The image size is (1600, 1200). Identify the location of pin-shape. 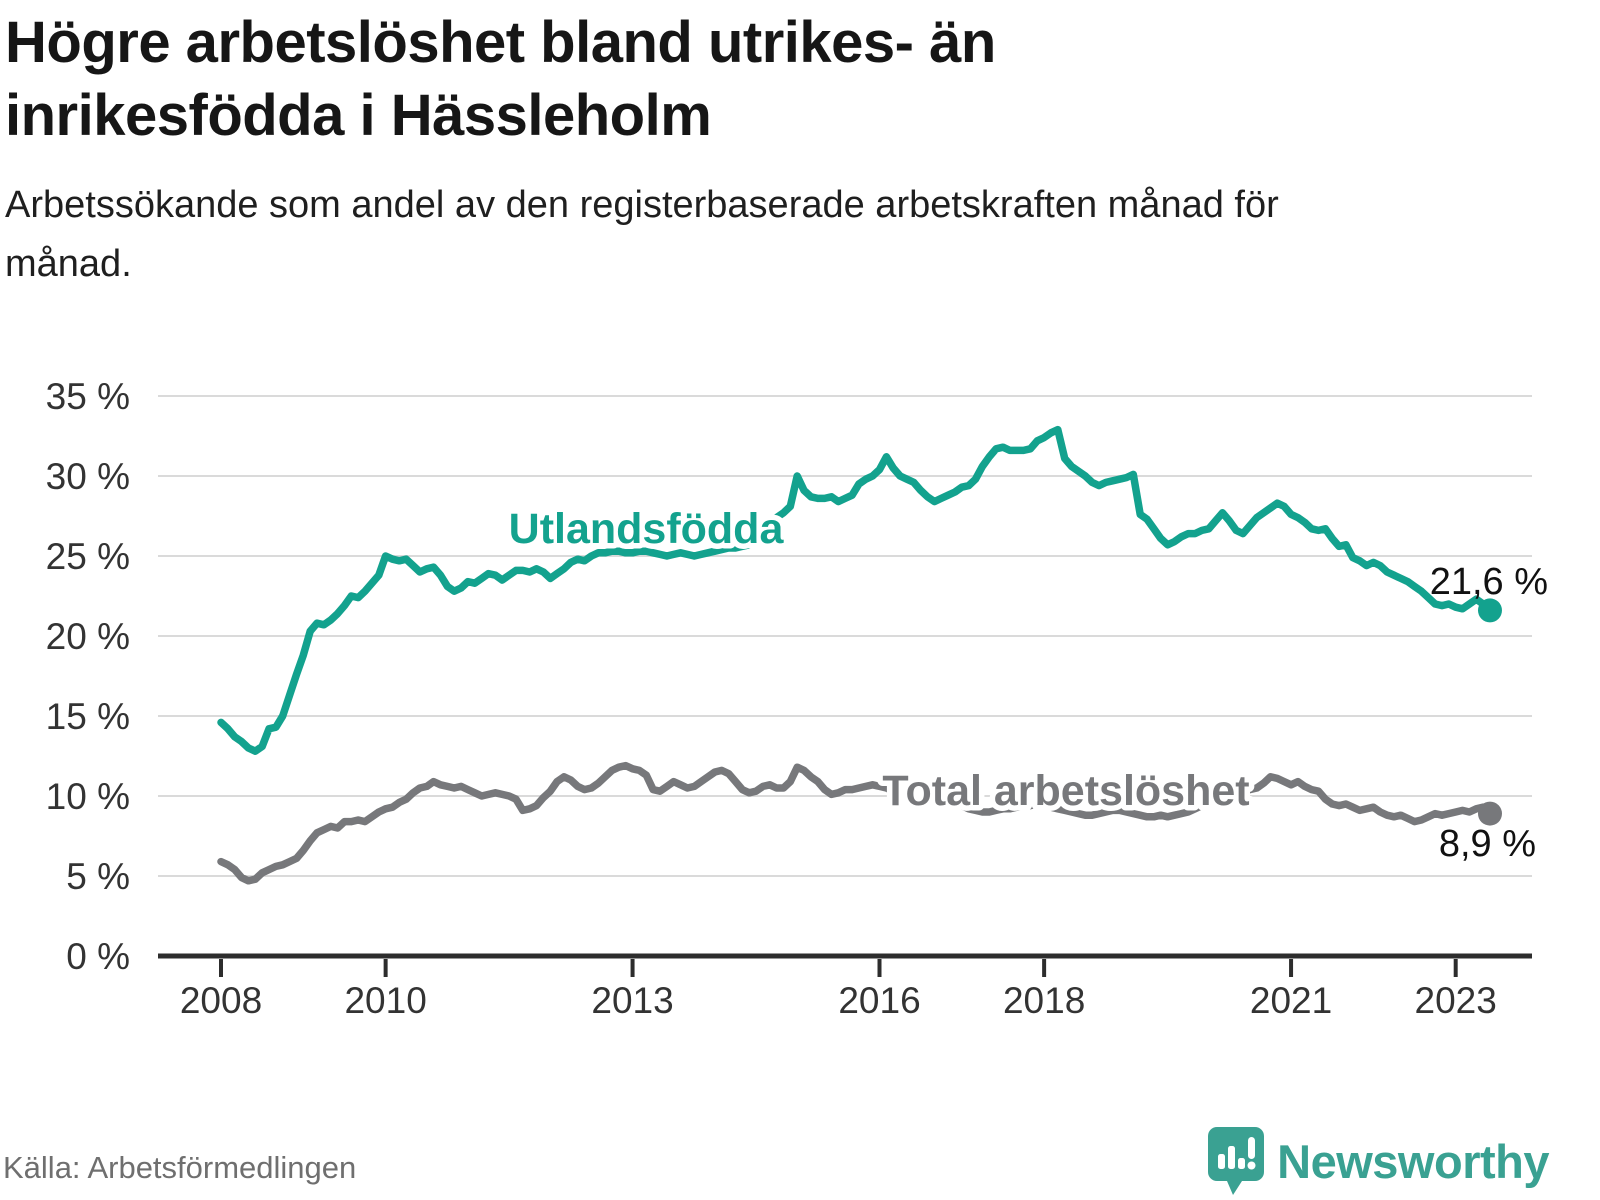
(1236, 1161).